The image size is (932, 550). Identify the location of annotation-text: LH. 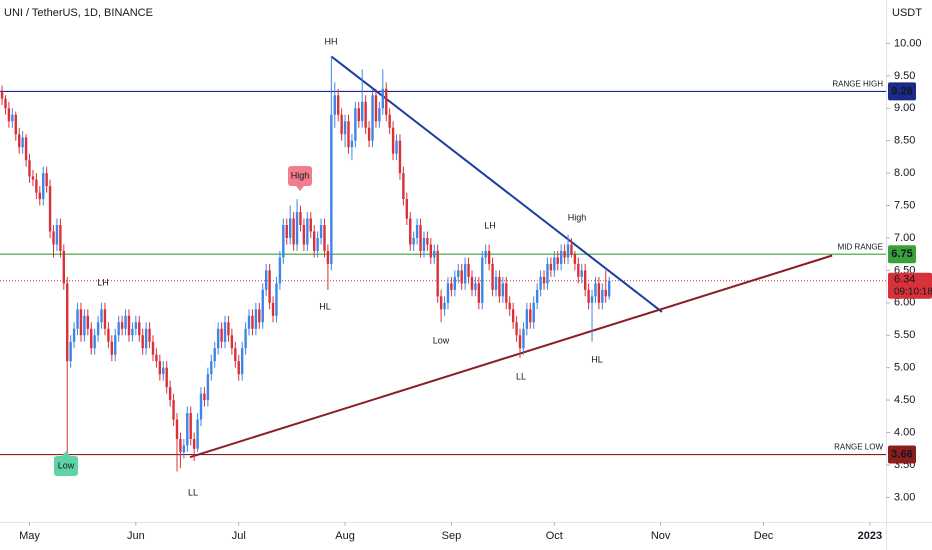
(103, 282).